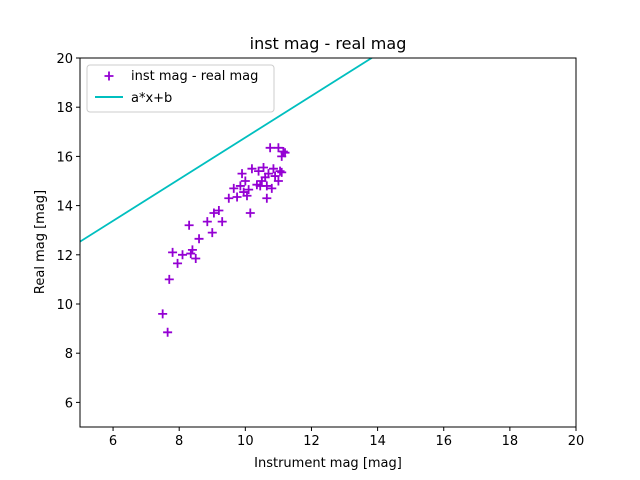 Image resolution: width=640 pixels, height=480 pixels. I want to click on legend-plus-marker, so click(109, 76).